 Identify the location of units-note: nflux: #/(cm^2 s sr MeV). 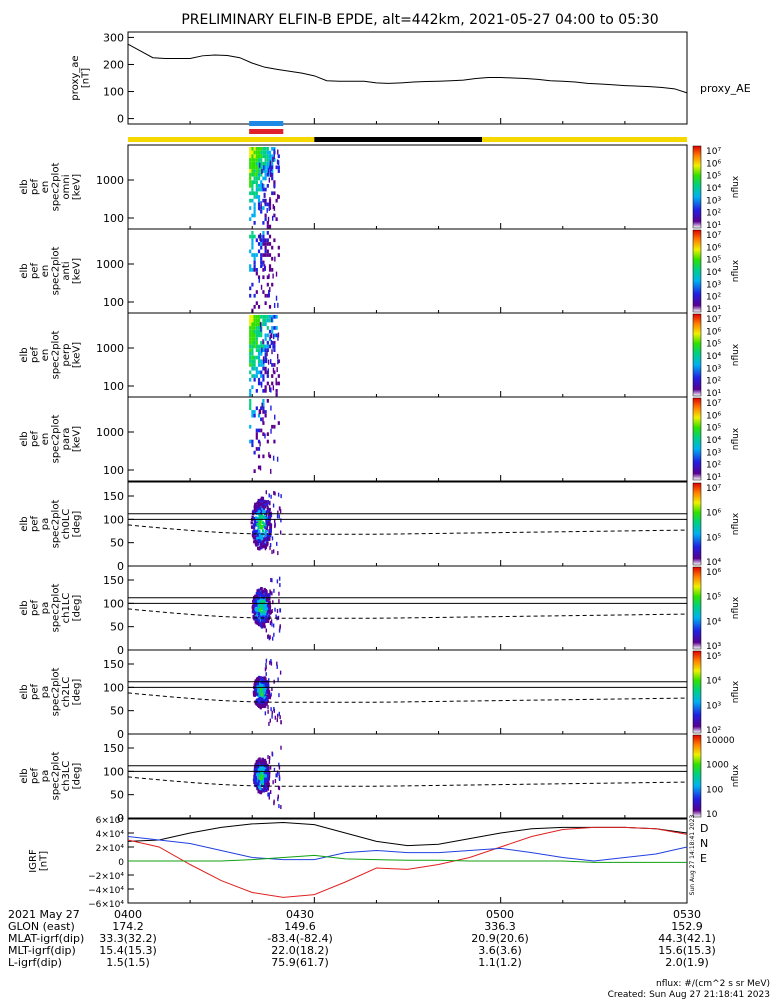
(713, 984).